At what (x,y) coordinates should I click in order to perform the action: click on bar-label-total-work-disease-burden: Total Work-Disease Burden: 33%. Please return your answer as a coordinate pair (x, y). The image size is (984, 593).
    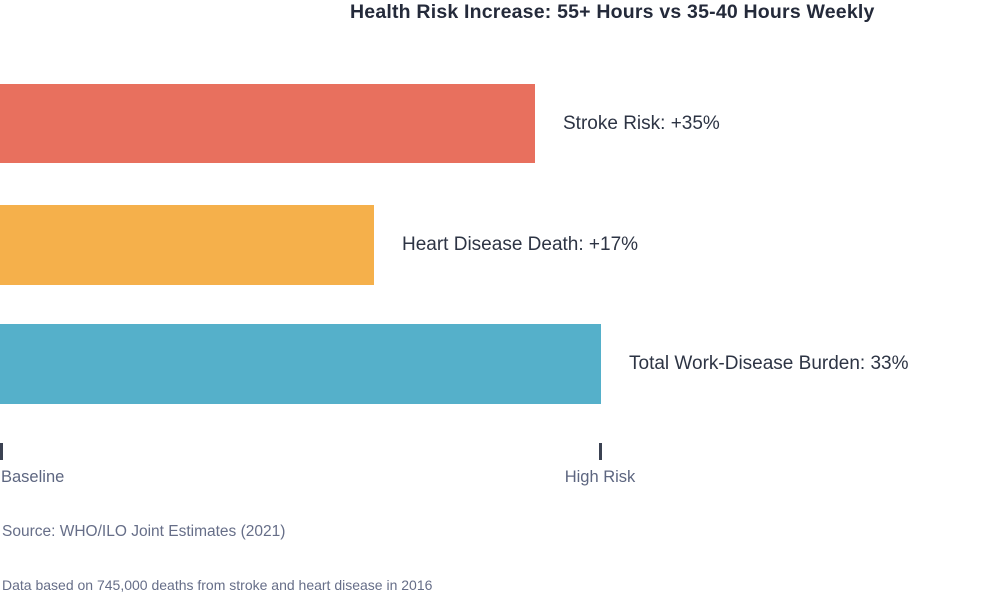
    Looking at the image, I should click on (769, 363).